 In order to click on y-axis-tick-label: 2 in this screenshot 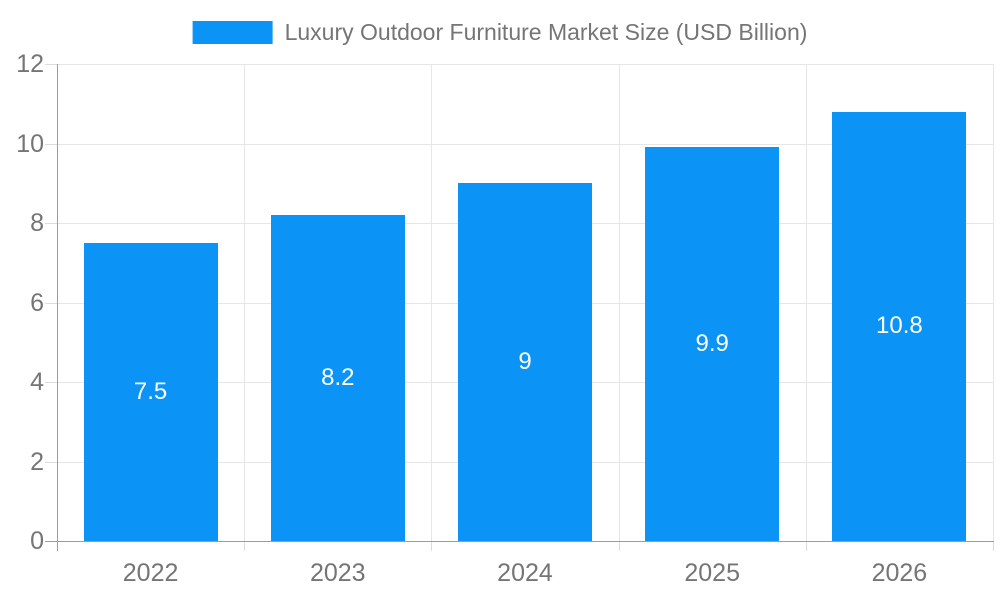, I will do `click(37, 461)`.